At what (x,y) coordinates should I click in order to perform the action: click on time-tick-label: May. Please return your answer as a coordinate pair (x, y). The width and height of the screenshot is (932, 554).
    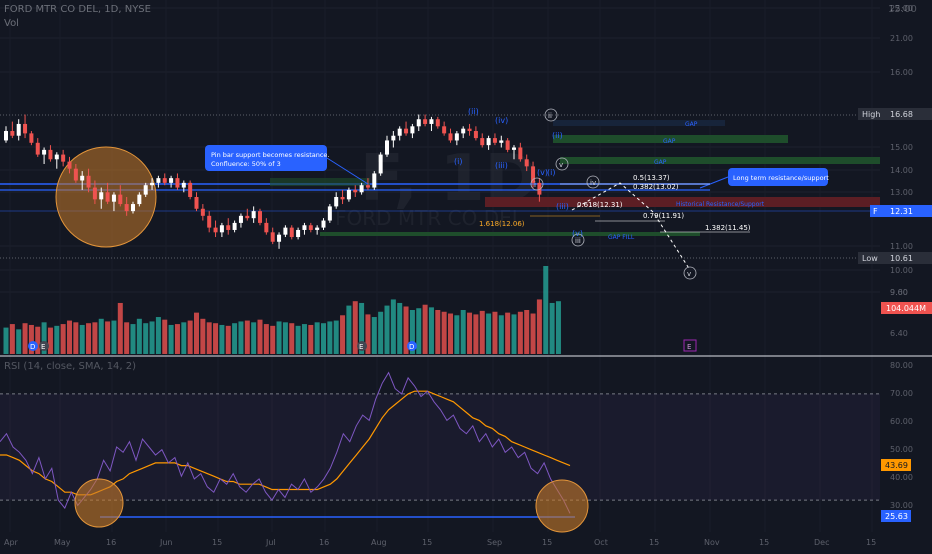
    Looking at the image, I should click on (62, 542).